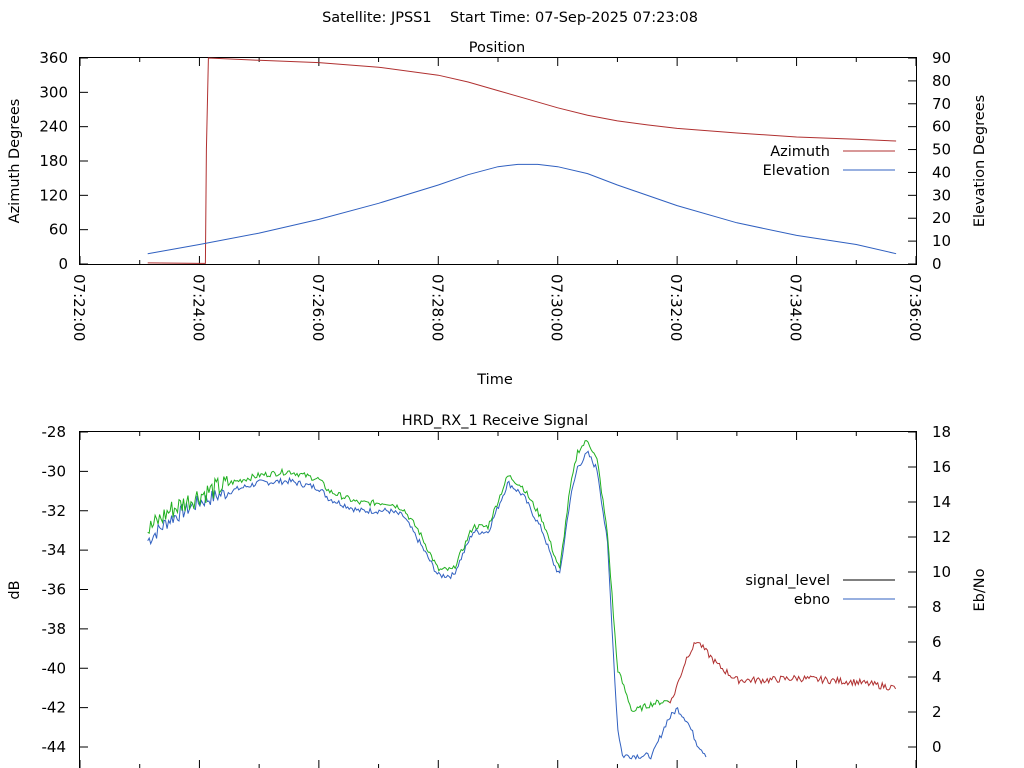 This screenshot has width=1024, height=768. I want to click on position-y2-tick-label: 70, so click(941, 104).